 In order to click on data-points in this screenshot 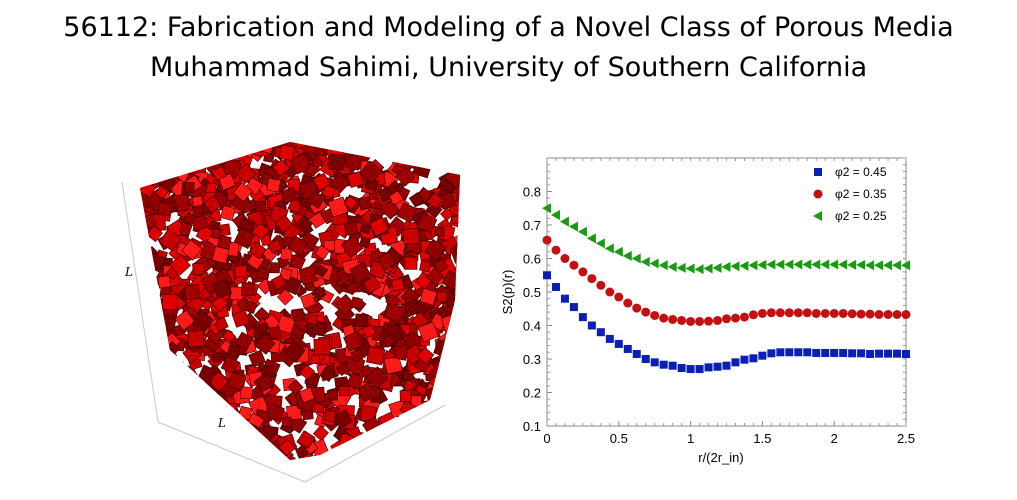, I will do `click(726, 288)`.